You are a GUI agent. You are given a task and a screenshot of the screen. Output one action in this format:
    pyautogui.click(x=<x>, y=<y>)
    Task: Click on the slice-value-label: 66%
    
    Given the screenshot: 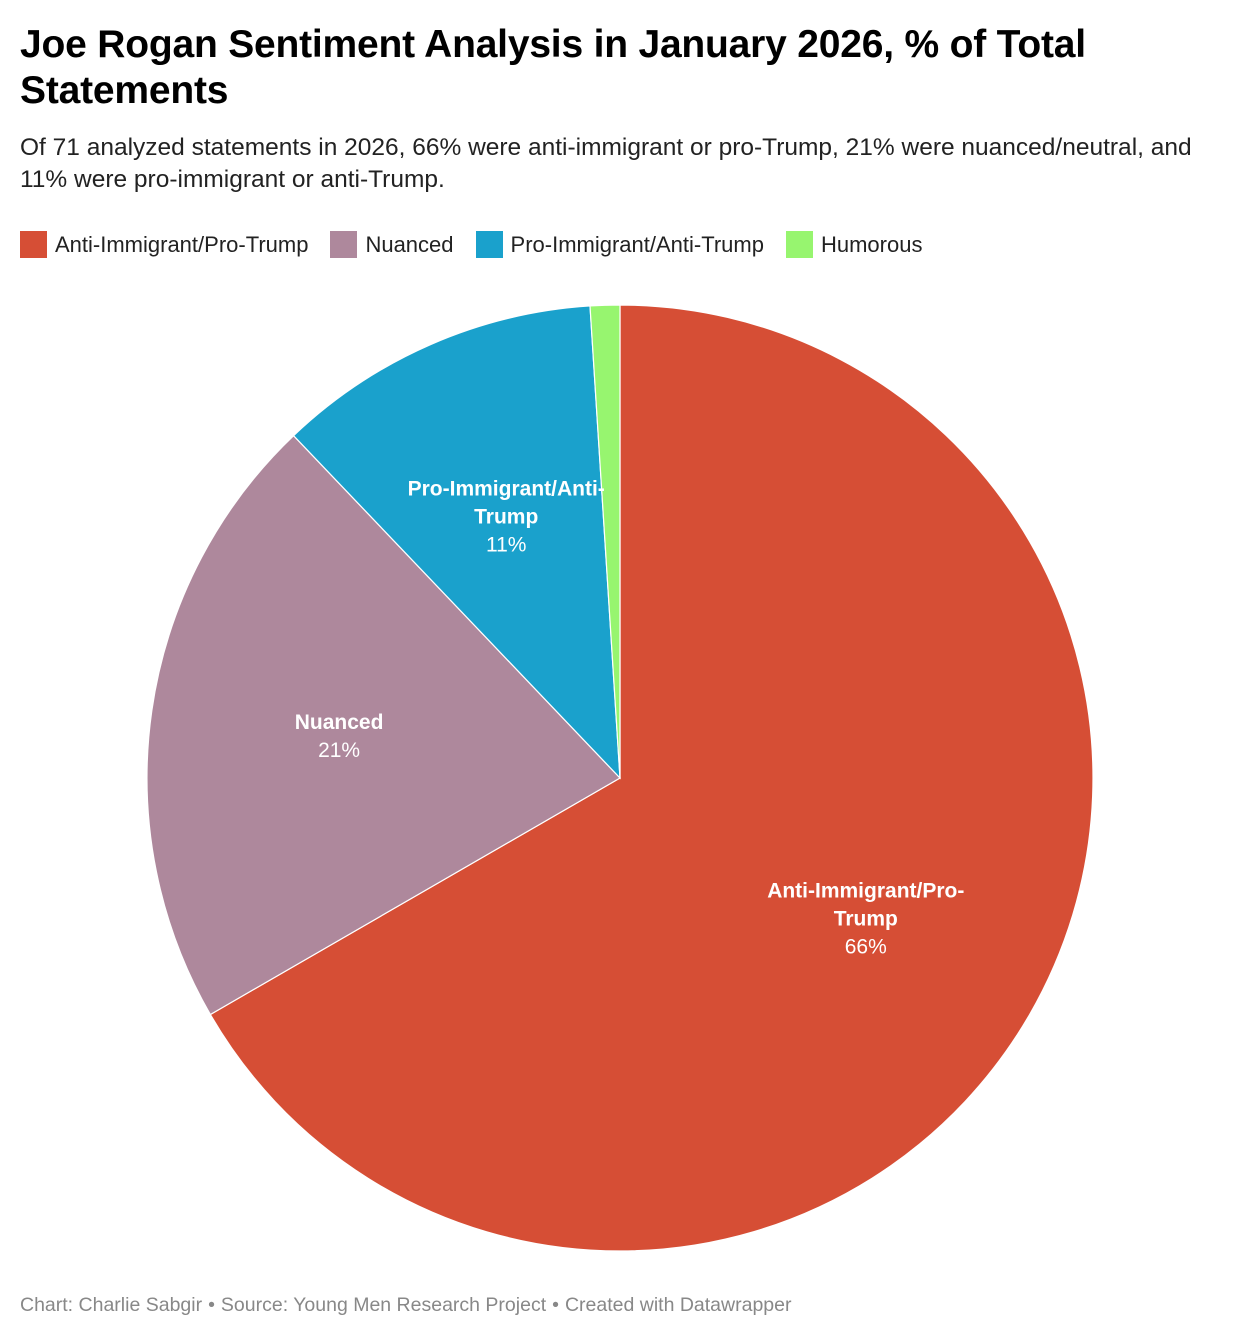 What is the action you would take?
    pyautogui.click(x=866, y=946)
    